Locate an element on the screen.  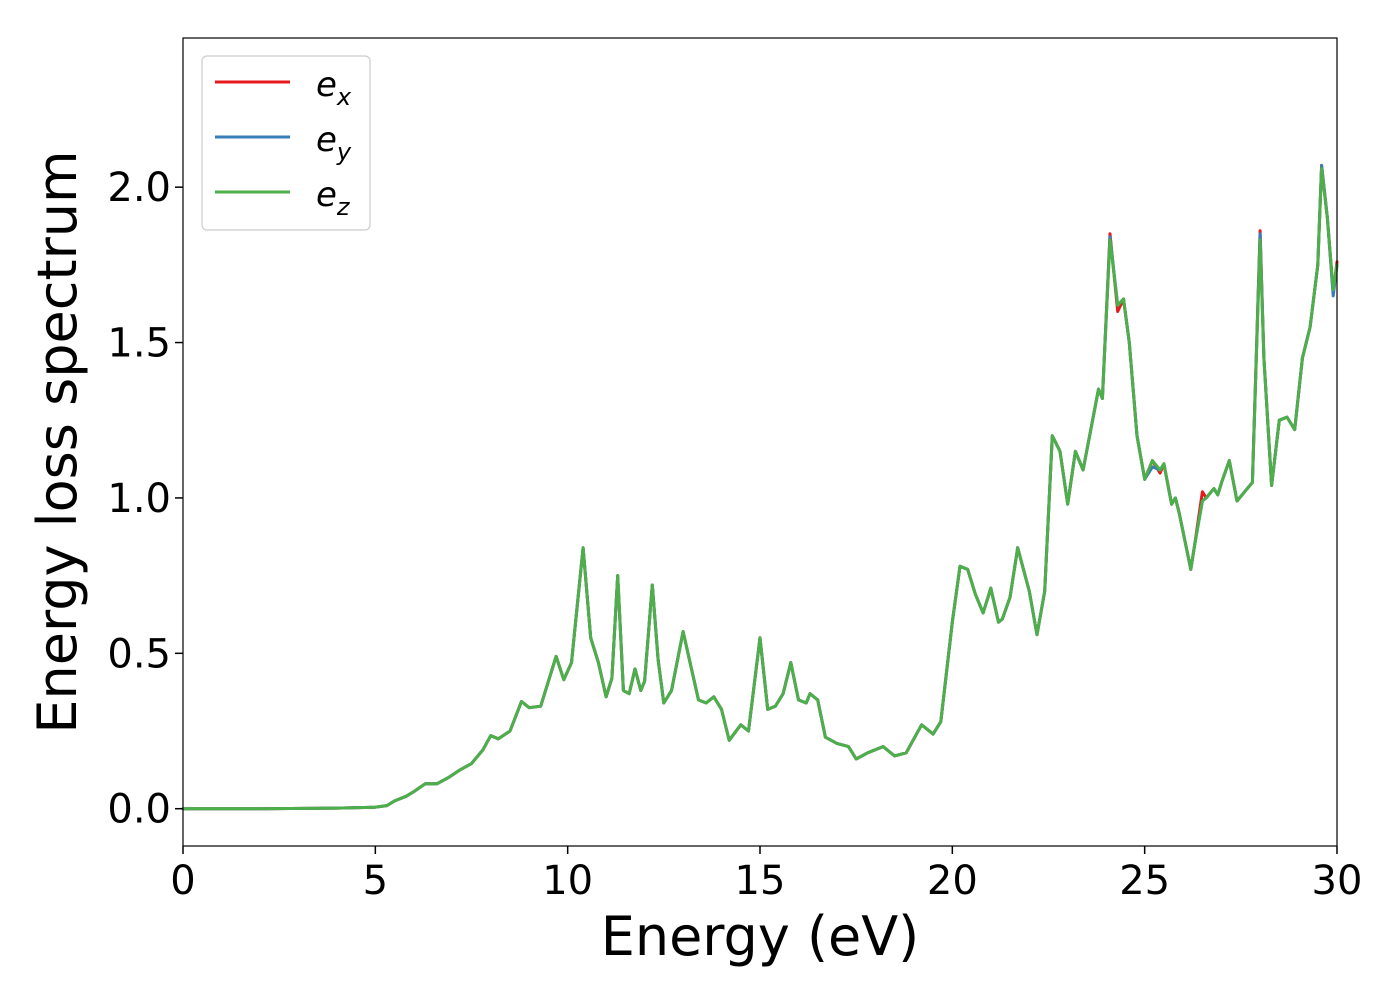
y-axis-title: Energy loss spectrum is located at coordinates (57, 441).